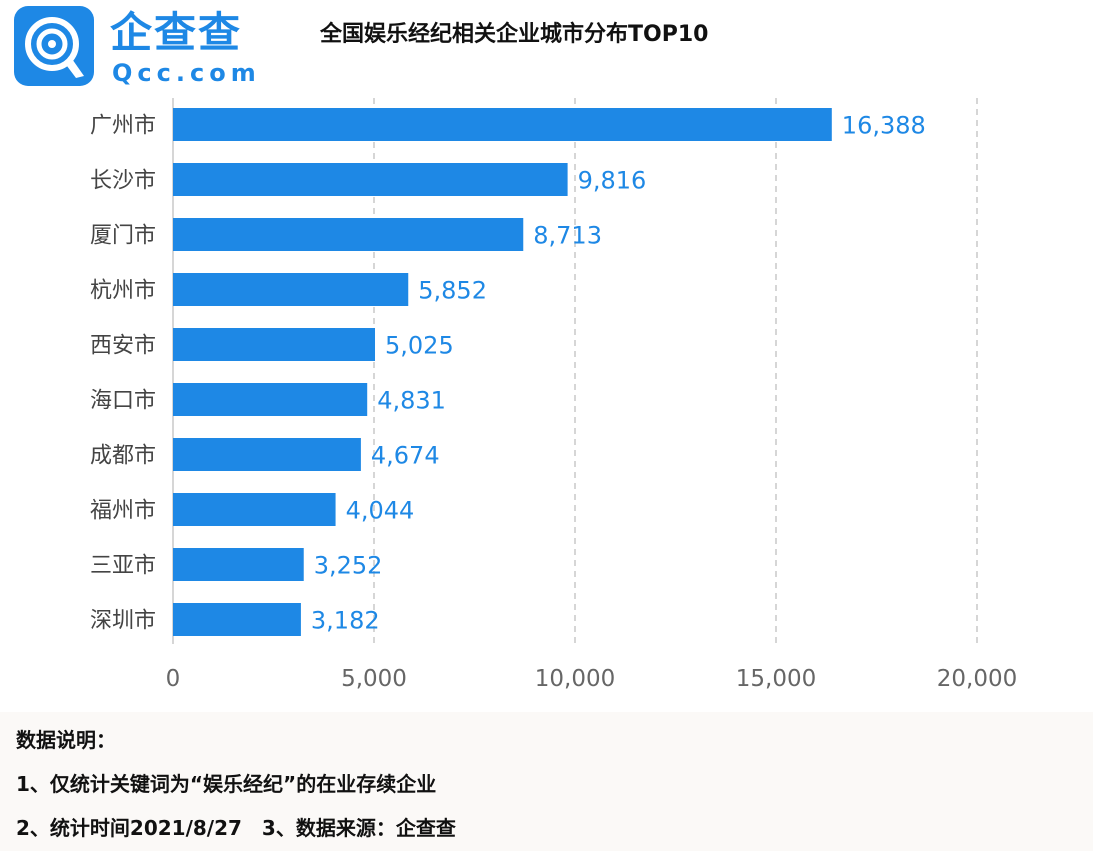  What do you see at coordinates (405, 456) in the screenshot?
I see `value-label: 4,674` at bounding box center [405, 456].